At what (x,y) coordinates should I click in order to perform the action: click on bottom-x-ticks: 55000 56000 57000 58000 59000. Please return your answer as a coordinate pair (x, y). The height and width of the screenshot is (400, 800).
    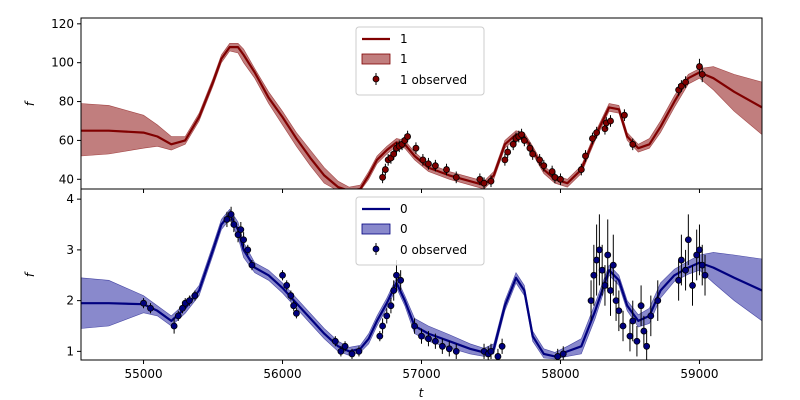
    Looking at the image, I should click on (421, 370).